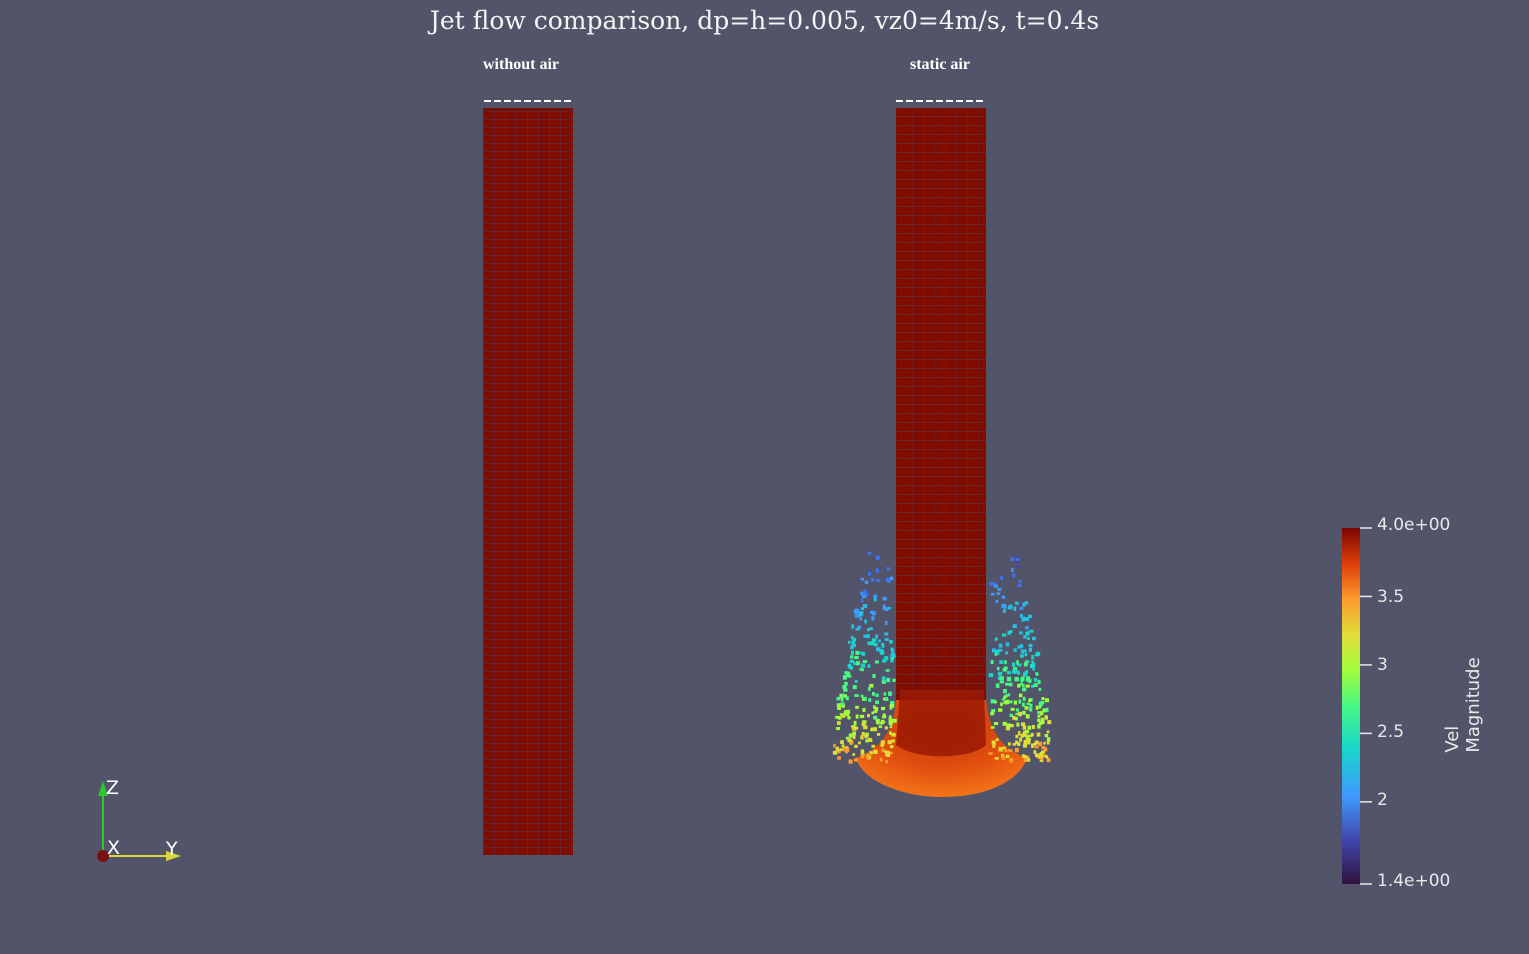  Describe the element at coordinates (114, 848) in the screenshot. I see `axis-label-x: X` at that location.